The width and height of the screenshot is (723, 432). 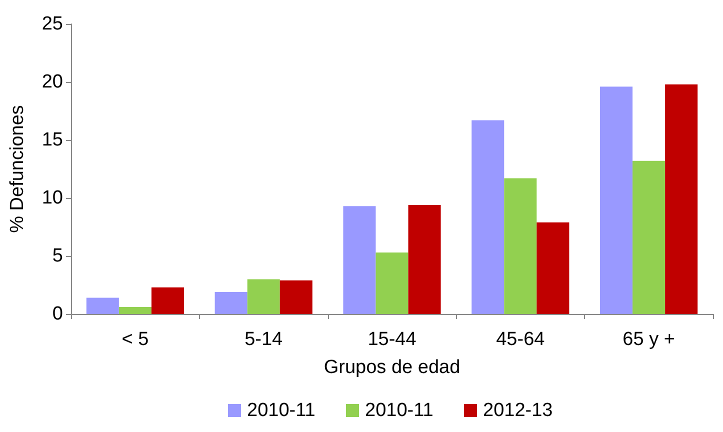 I want to click on x-tick-label: 65 y +, so click(x=648, y=339).